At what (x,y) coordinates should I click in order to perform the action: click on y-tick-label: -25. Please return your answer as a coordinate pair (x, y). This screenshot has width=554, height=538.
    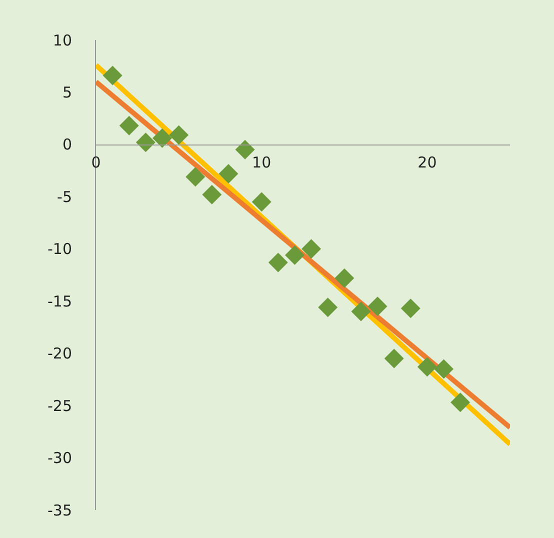
    Looking at the image, I should click on (60, 405).